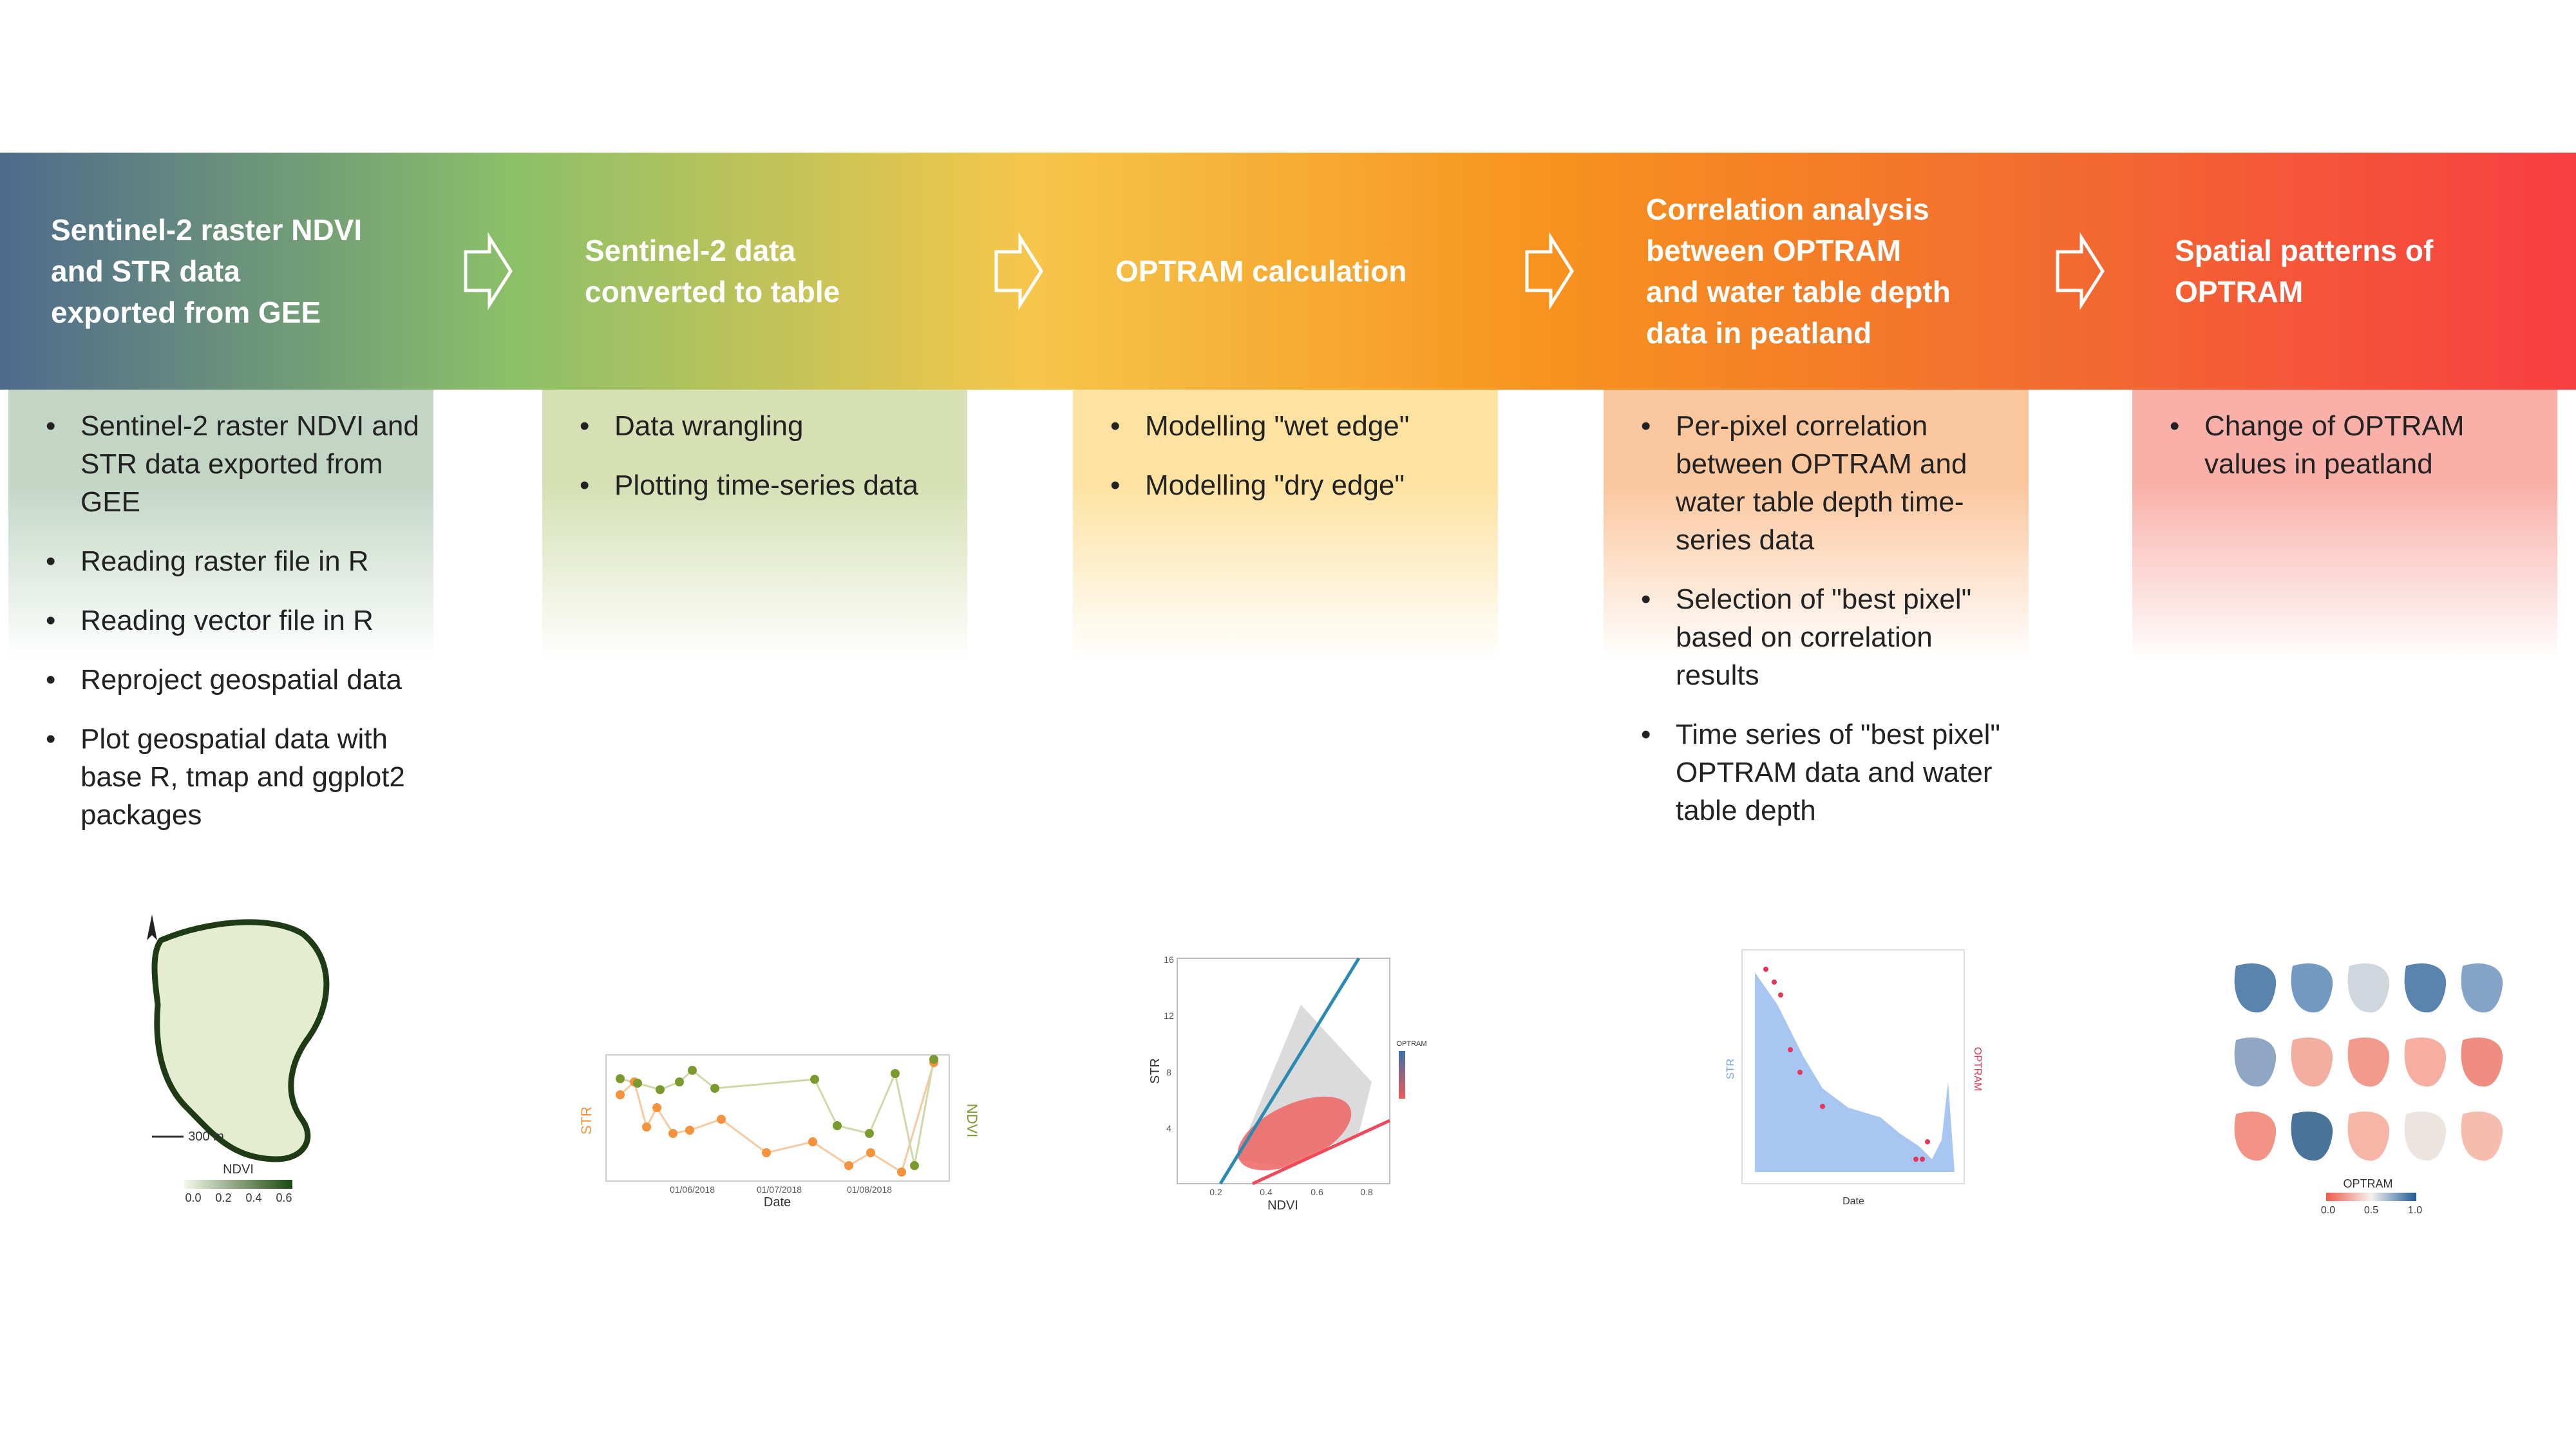 This screenshot has width=2576, height=1449. Describe the element at coordinates (2239, 291) in the screenshot. I see `title-line: OPTRAM` at that location.